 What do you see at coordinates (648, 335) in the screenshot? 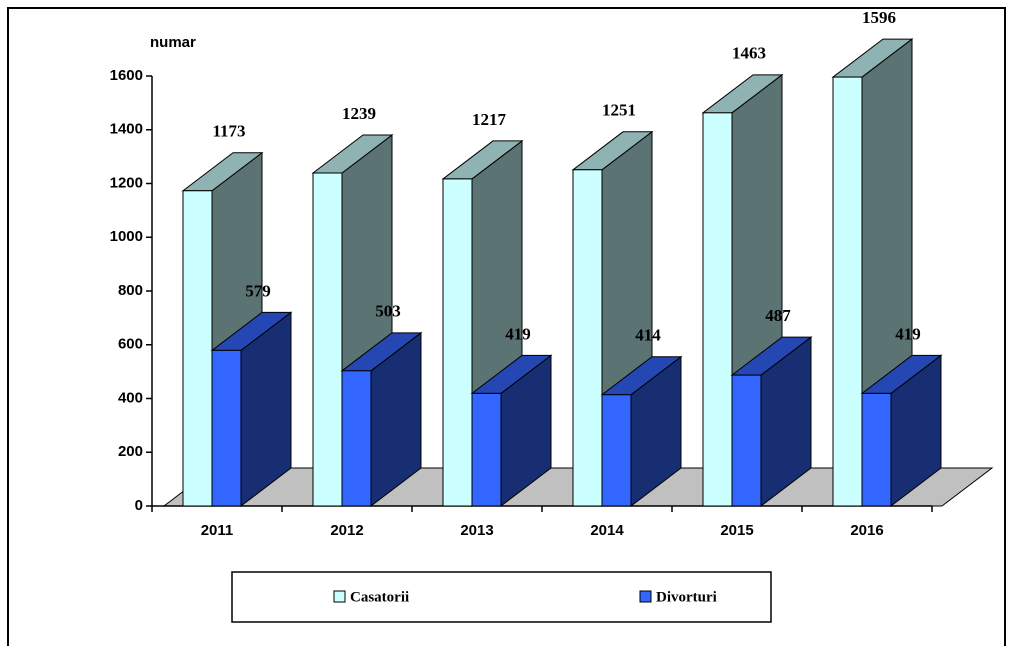
I see `value-label: 414` at bounding box center [648, 335].